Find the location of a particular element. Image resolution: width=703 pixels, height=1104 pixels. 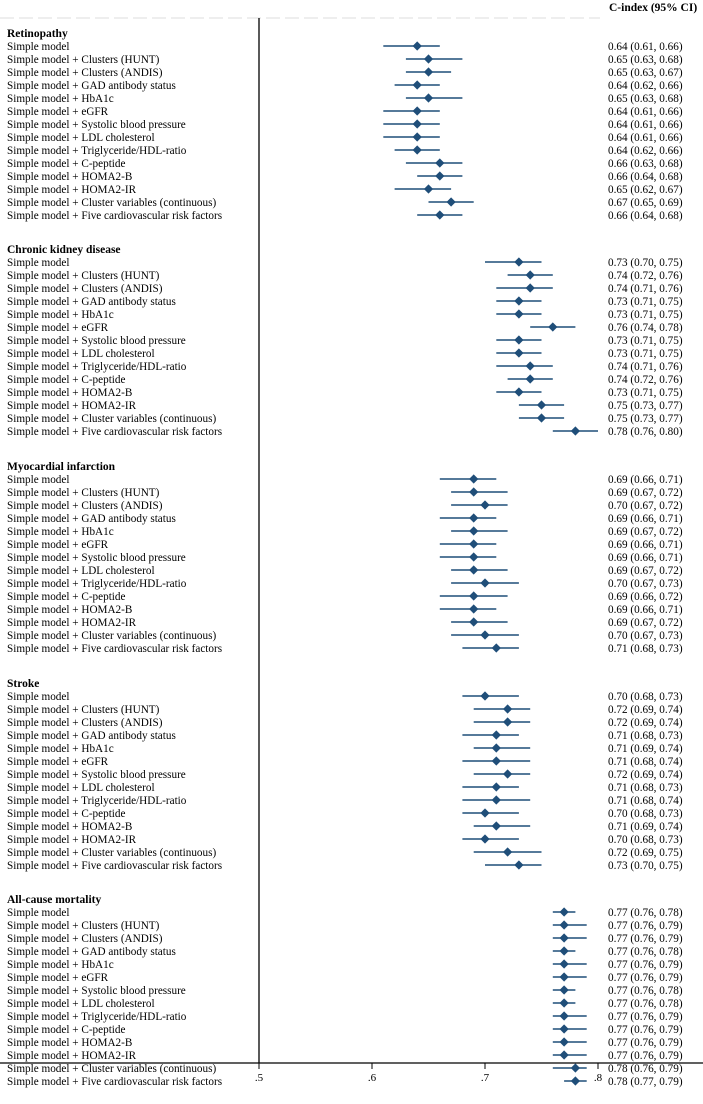

ci-value: 0.66 (0.63, 0.68) is located at coordinates (645, 164).